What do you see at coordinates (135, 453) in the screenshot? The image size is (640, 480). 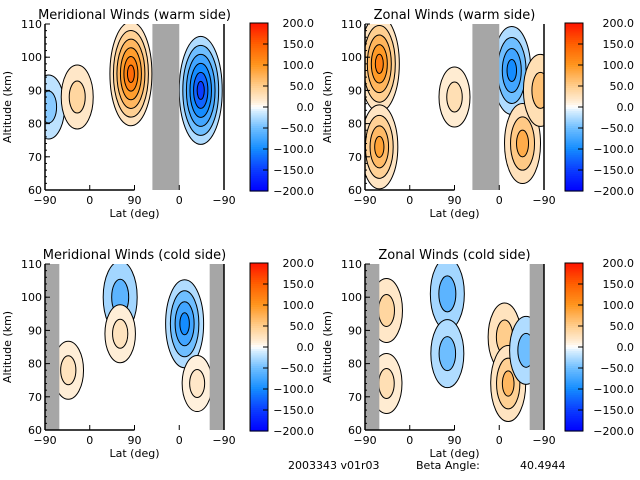 I see `x-axis-label: Lat (deg)` at bounding box center [135, 453].